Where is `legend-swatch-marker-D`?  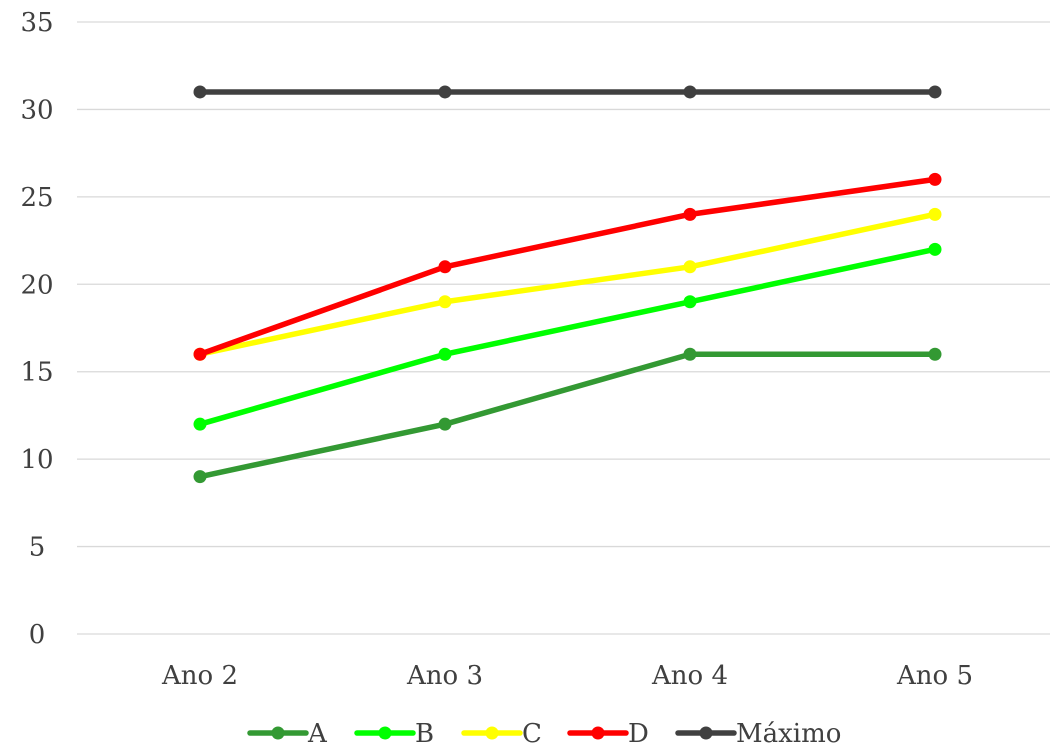
legend-swatch-marker-D is located at coordinates (598, 733).